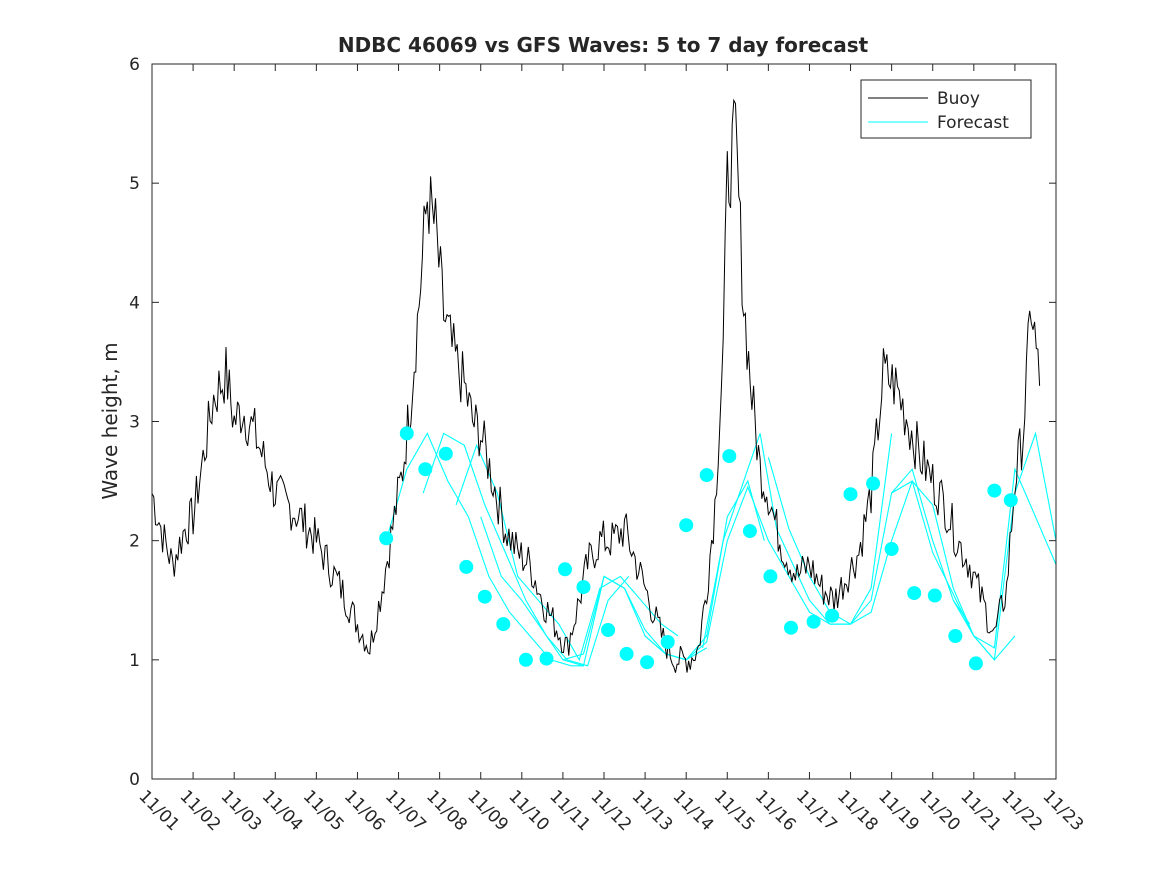  I want to click on legend: Buoy Forecast, so click(946, 109).